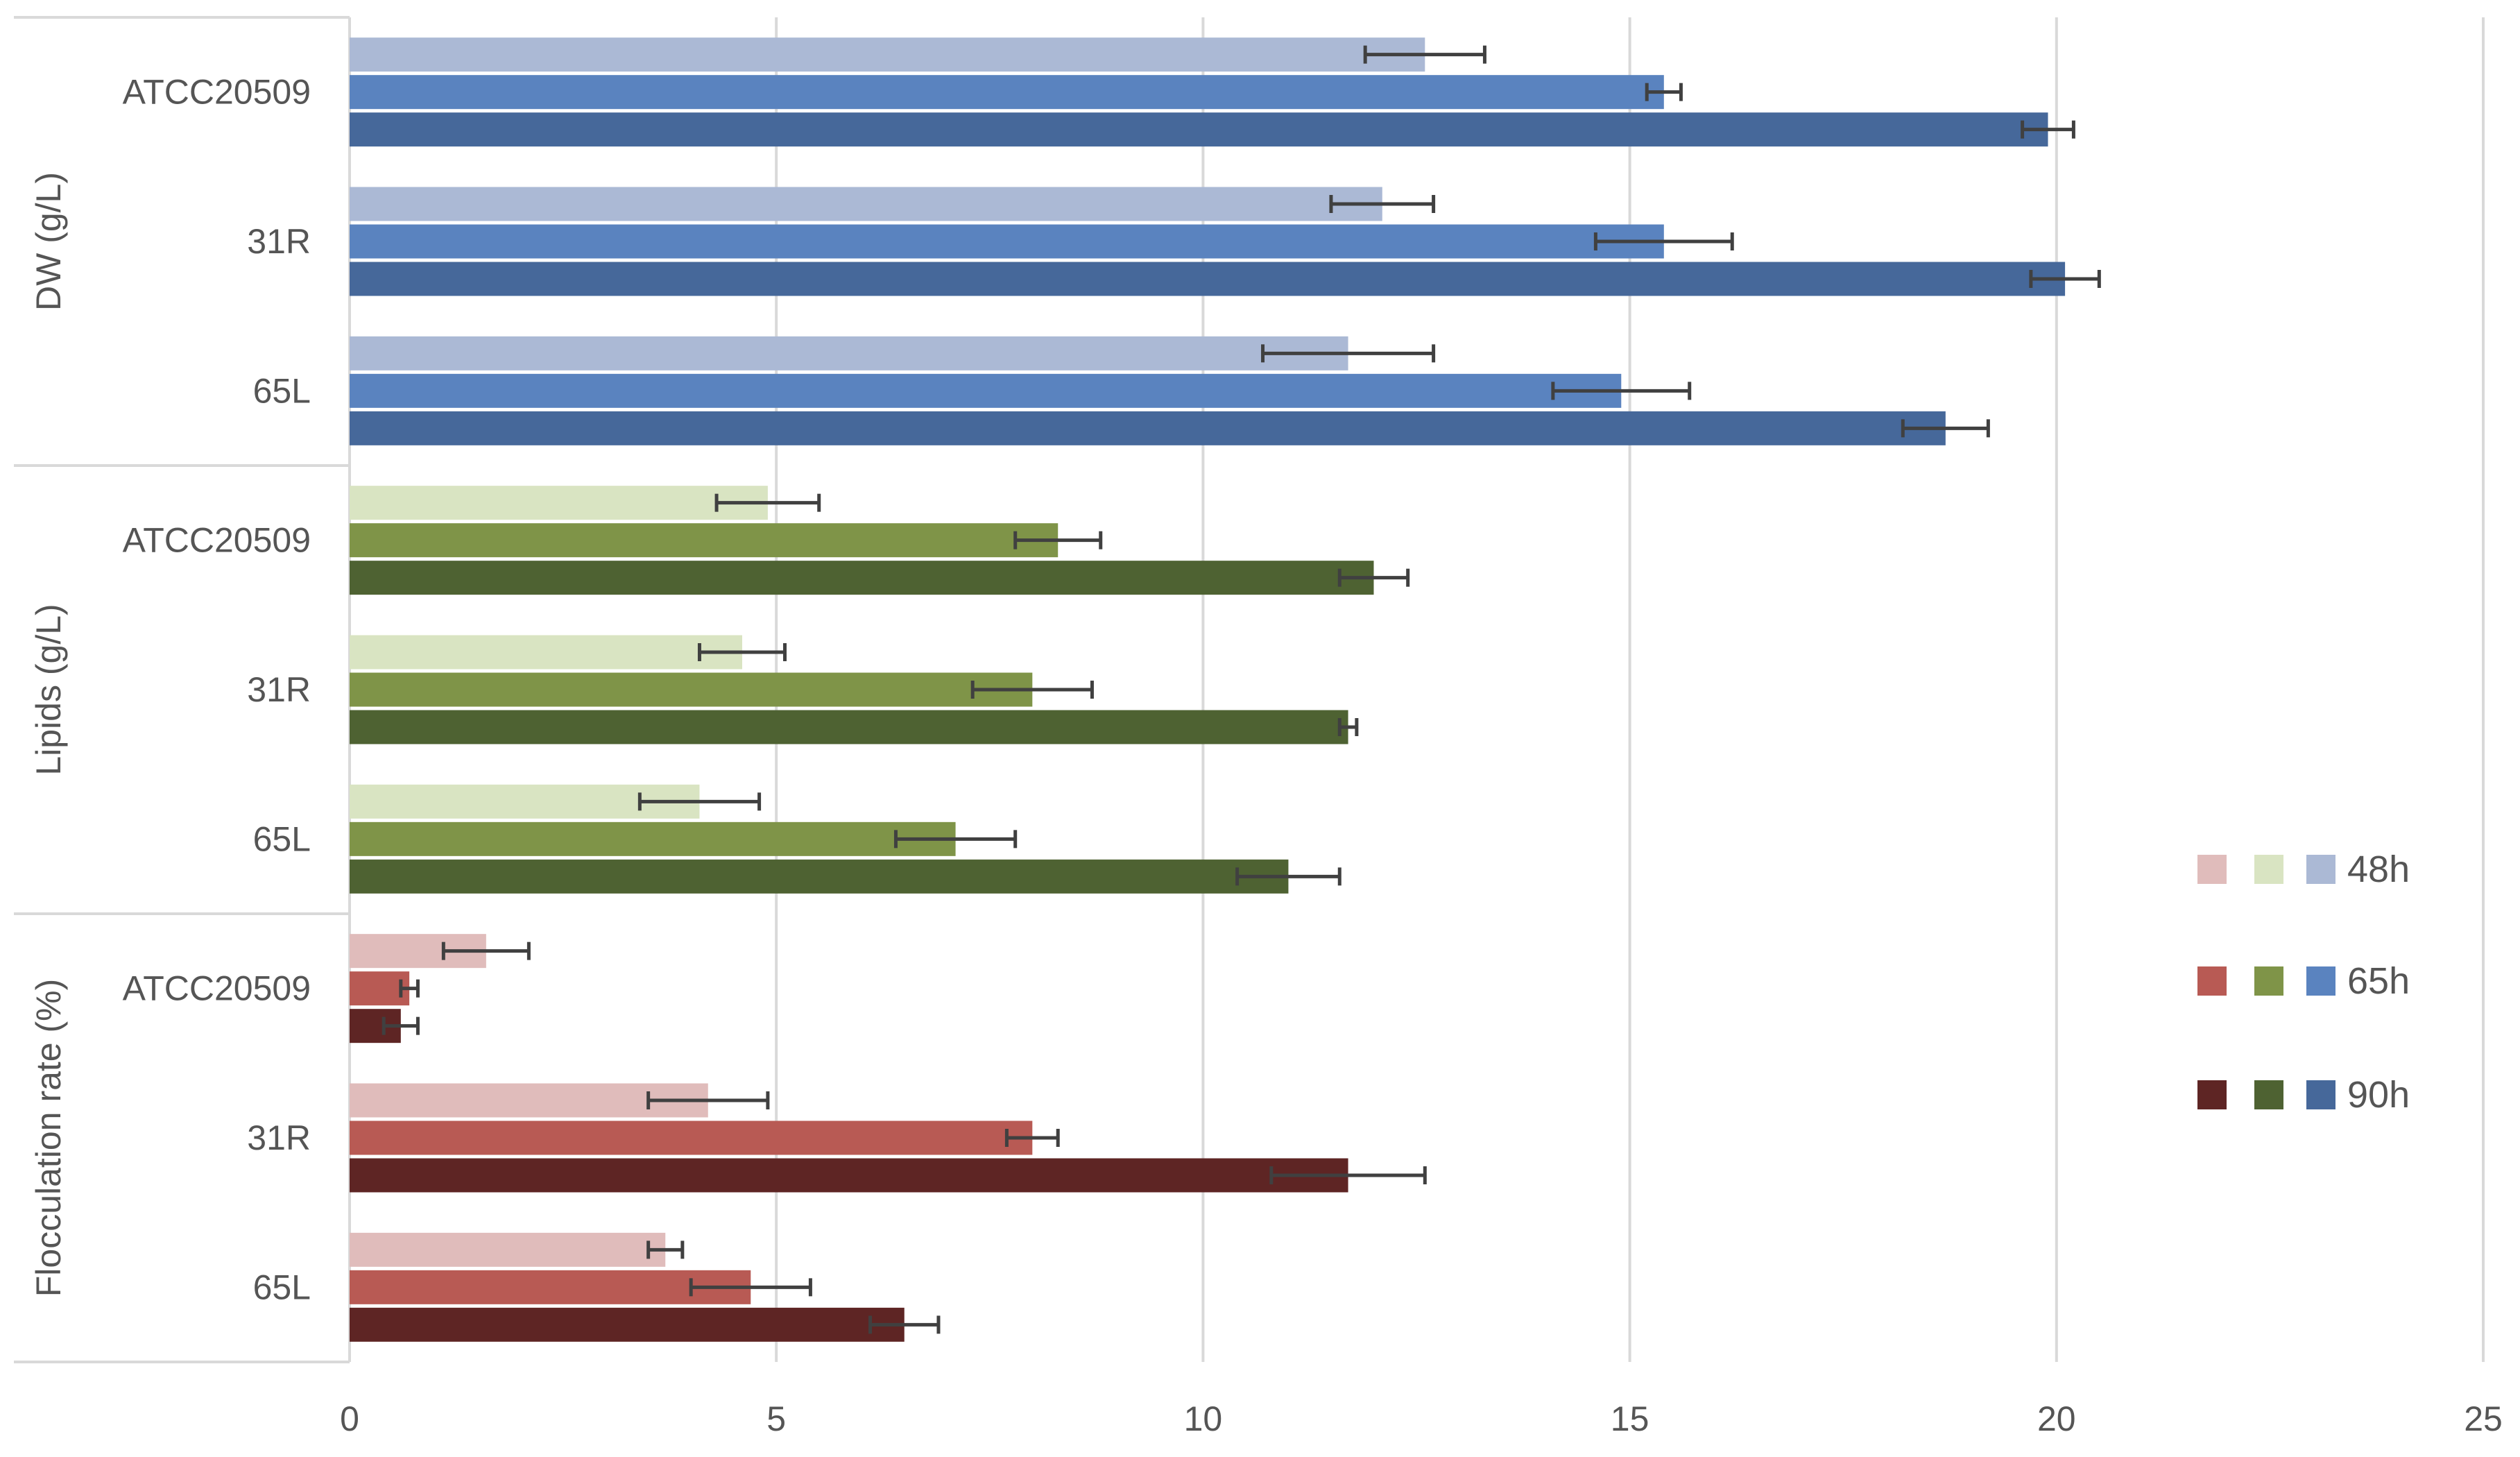 Image resolution: width=2520 pixels, height=1457 pixels. What do you see at coordinates (1630, 1418) in the screenshot?
I see `x-tick-label: 15` at bounding box center [1630, 1418].